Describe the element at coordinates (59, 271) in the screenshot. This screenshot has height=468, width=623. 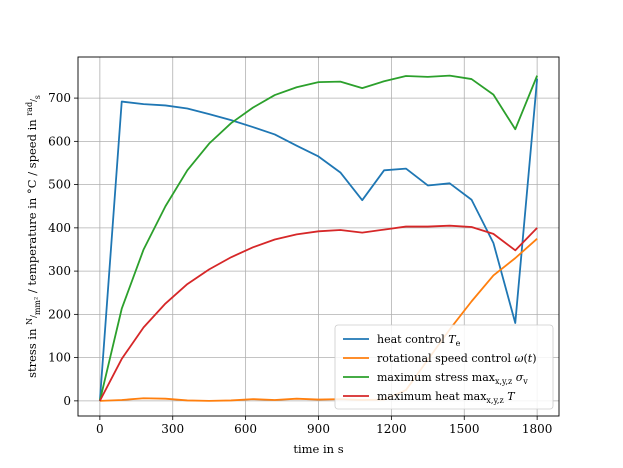
I see `y-tick-label: 300` at that location.